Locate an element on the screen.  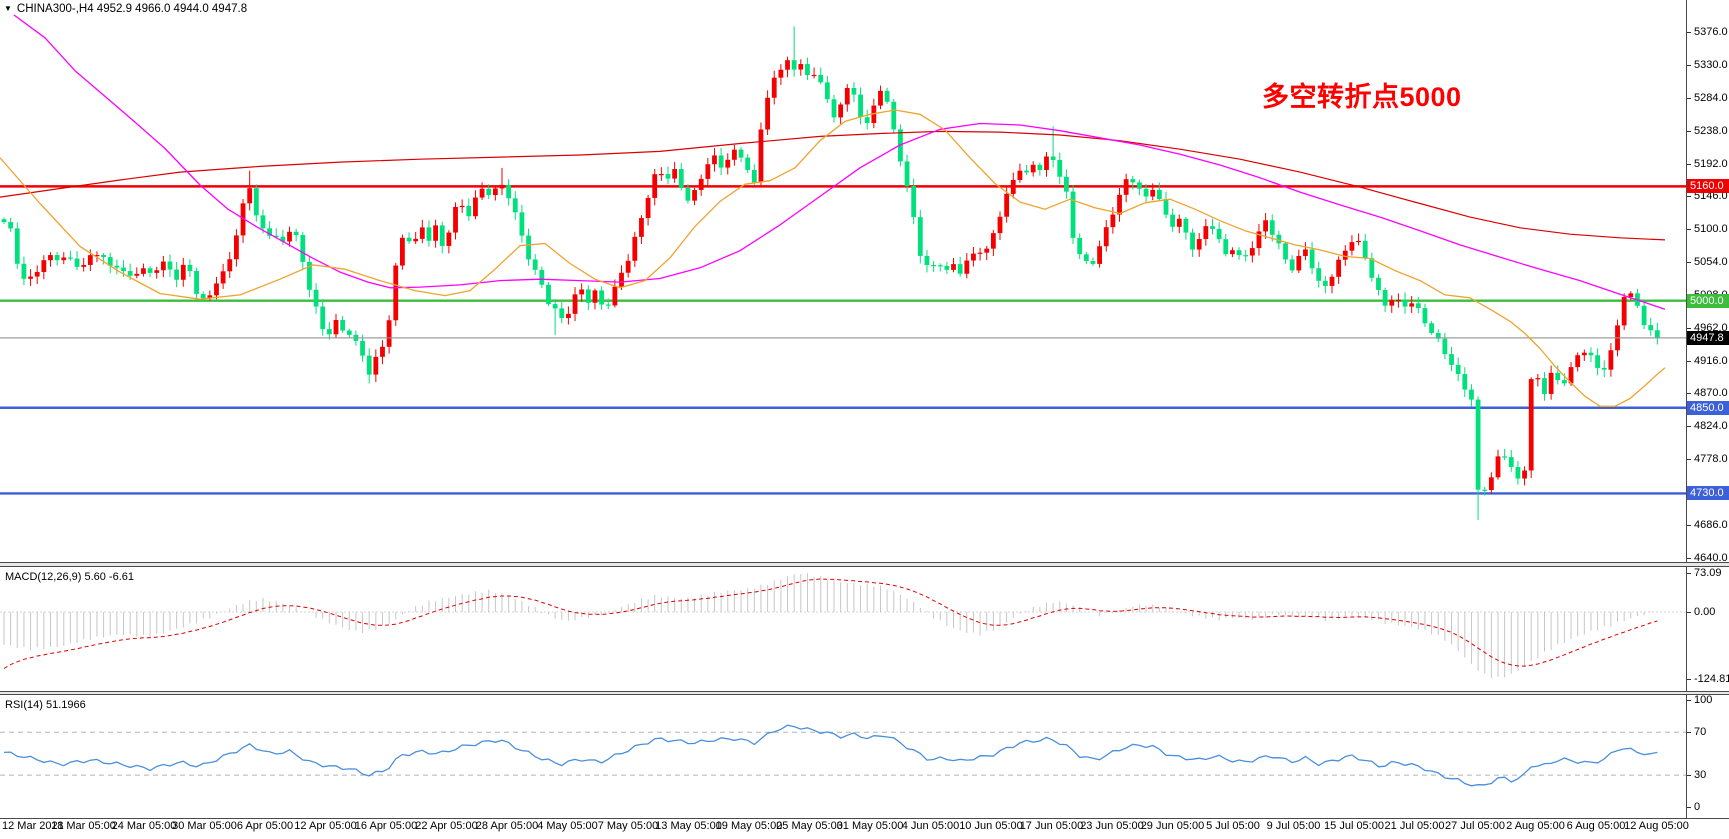
date-label: 17 Jun 05:00 is located at coordinates (1051, 826).